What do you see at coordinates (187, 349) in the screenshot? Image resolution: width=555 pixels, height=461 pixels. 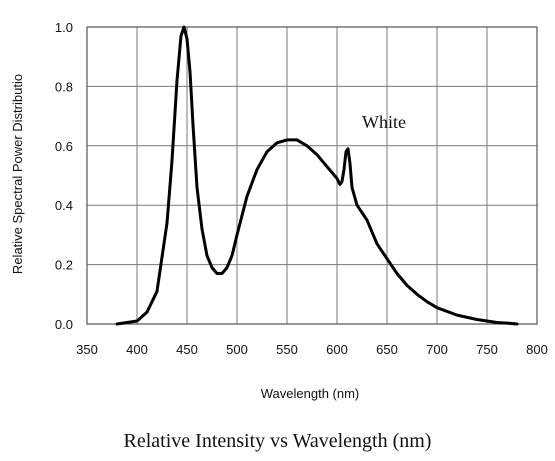 I see `x-tick-label: 450` at bounding box center [187, 349].